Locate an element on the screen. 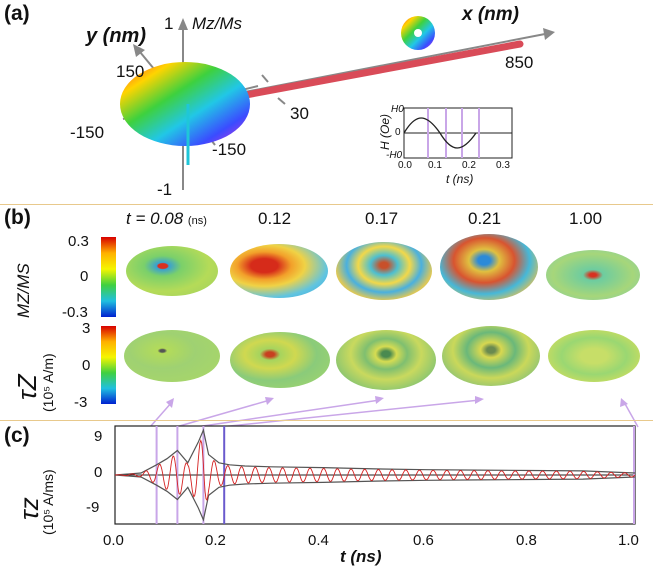  marker-arrows is located at coordinates (394, 412).